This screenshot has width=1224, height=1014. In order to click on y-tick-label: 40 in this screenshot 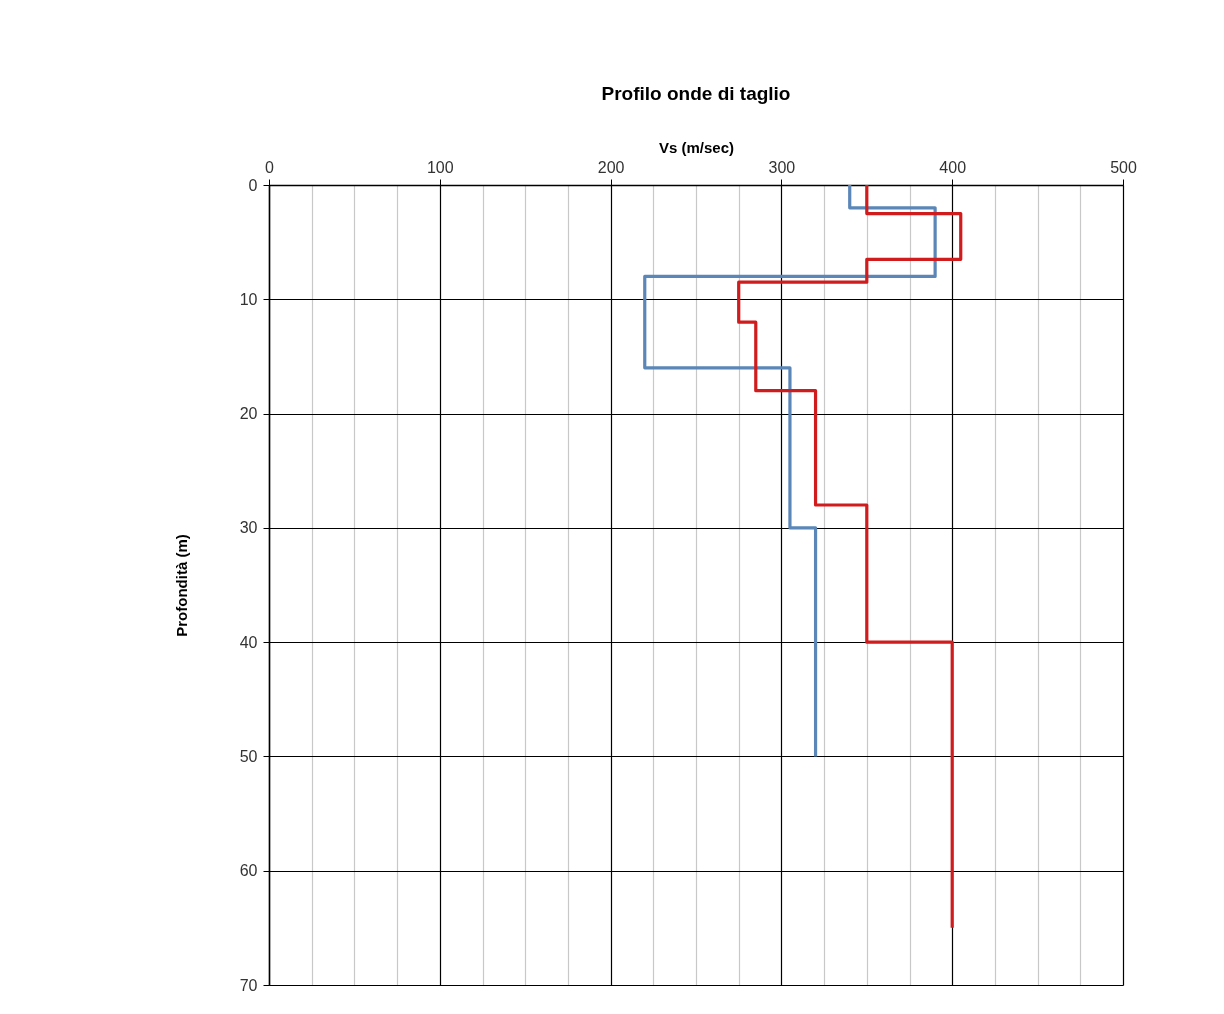, I will do `click(248, 642)`.